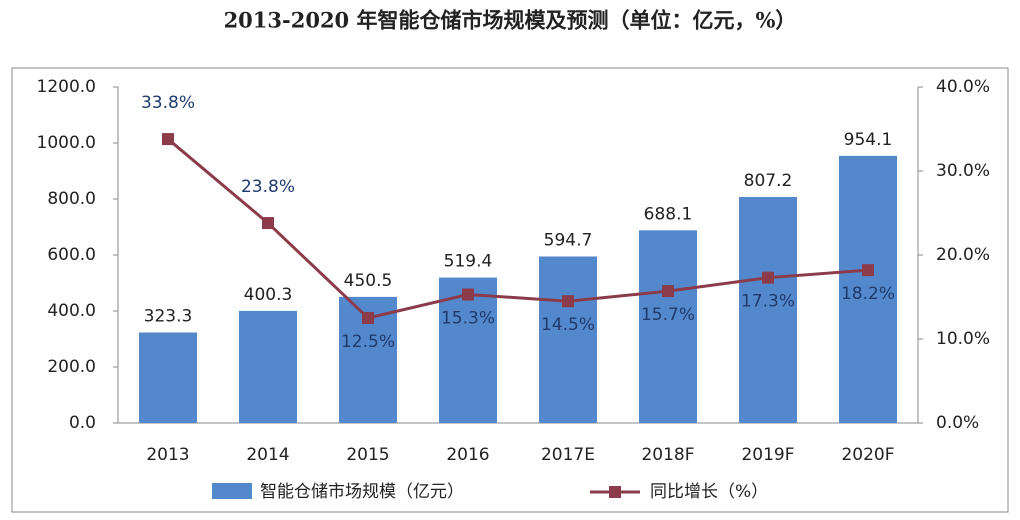 The height and width of the screenshot is (520, 1020). What do you see at coordinates (867, 455) in the screenshot?
I see `x-tick-label: 2020F` at bounding box center [867, 455].